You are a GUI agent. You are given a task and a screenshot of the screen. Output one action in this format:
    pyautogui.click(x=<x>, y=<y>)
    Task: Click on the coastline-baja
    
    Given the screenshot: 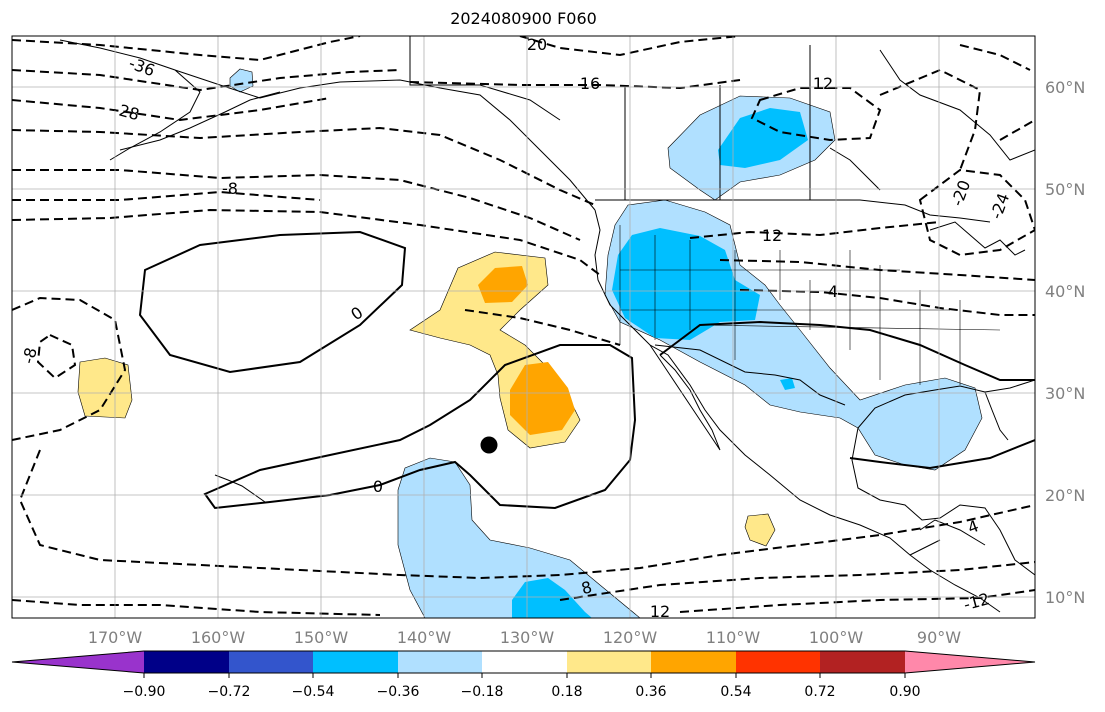 What is the action you would take?
    pyautogui.click(x=685, y=397)
    